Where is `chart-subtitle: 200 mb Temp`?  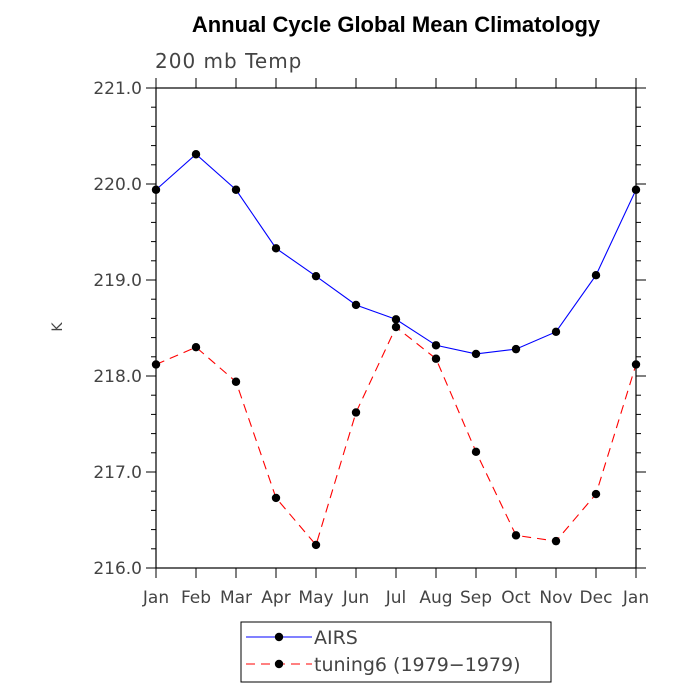
chart-subtitle: 200 mb Temp is located at coordinates (228, 61).